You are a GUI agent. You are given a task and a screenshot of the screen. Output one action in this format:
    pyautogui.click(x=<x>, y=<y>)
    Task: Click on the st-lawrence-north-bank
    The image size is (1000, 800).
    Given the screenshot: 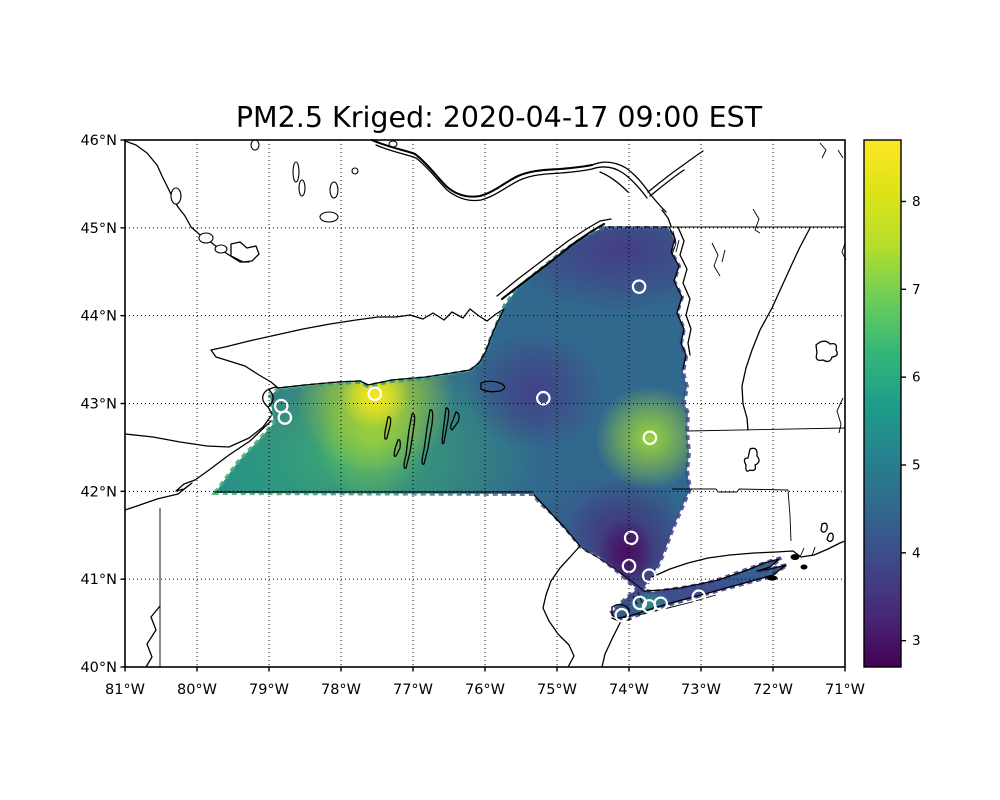 What is the action you would take?
    pyautogui.click(x=554, y=257)
    